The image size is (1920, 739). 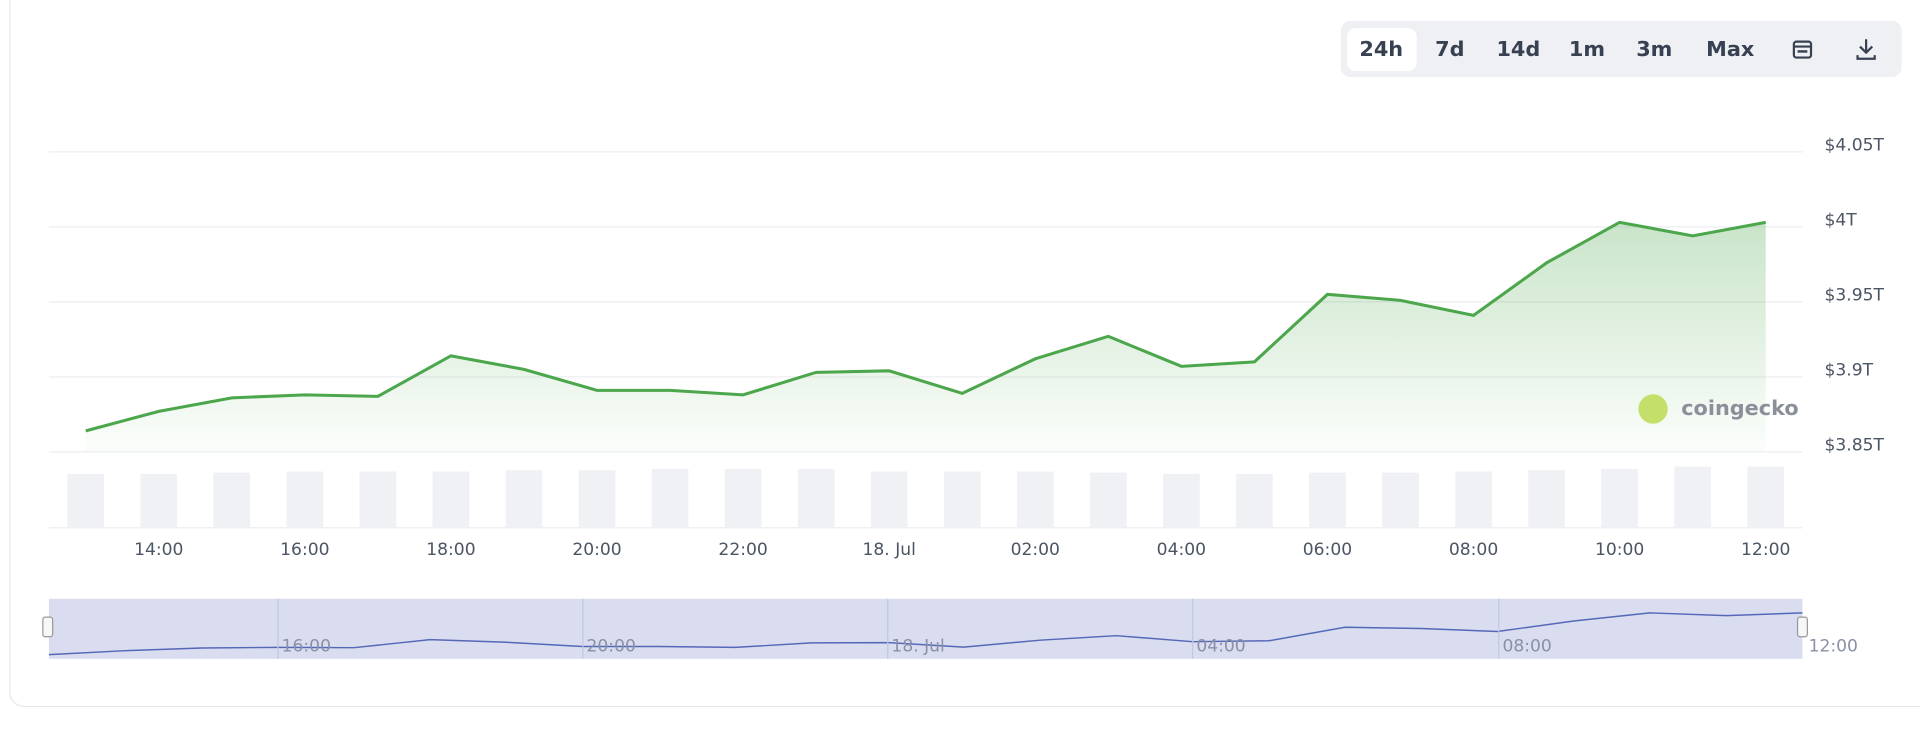 I want to click on navigator-line, so click(x=925, y=634).